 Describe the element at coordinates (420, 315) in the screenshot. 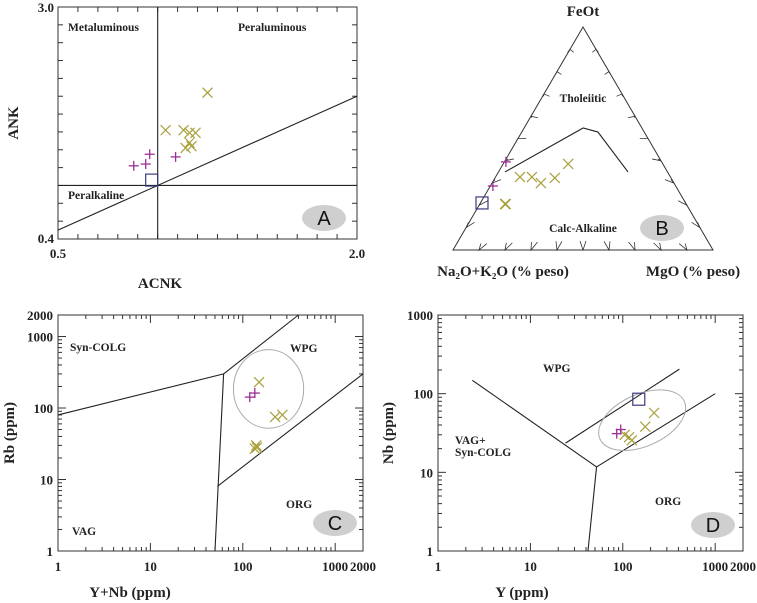

I see `y-tick-label: 1000` at that location.